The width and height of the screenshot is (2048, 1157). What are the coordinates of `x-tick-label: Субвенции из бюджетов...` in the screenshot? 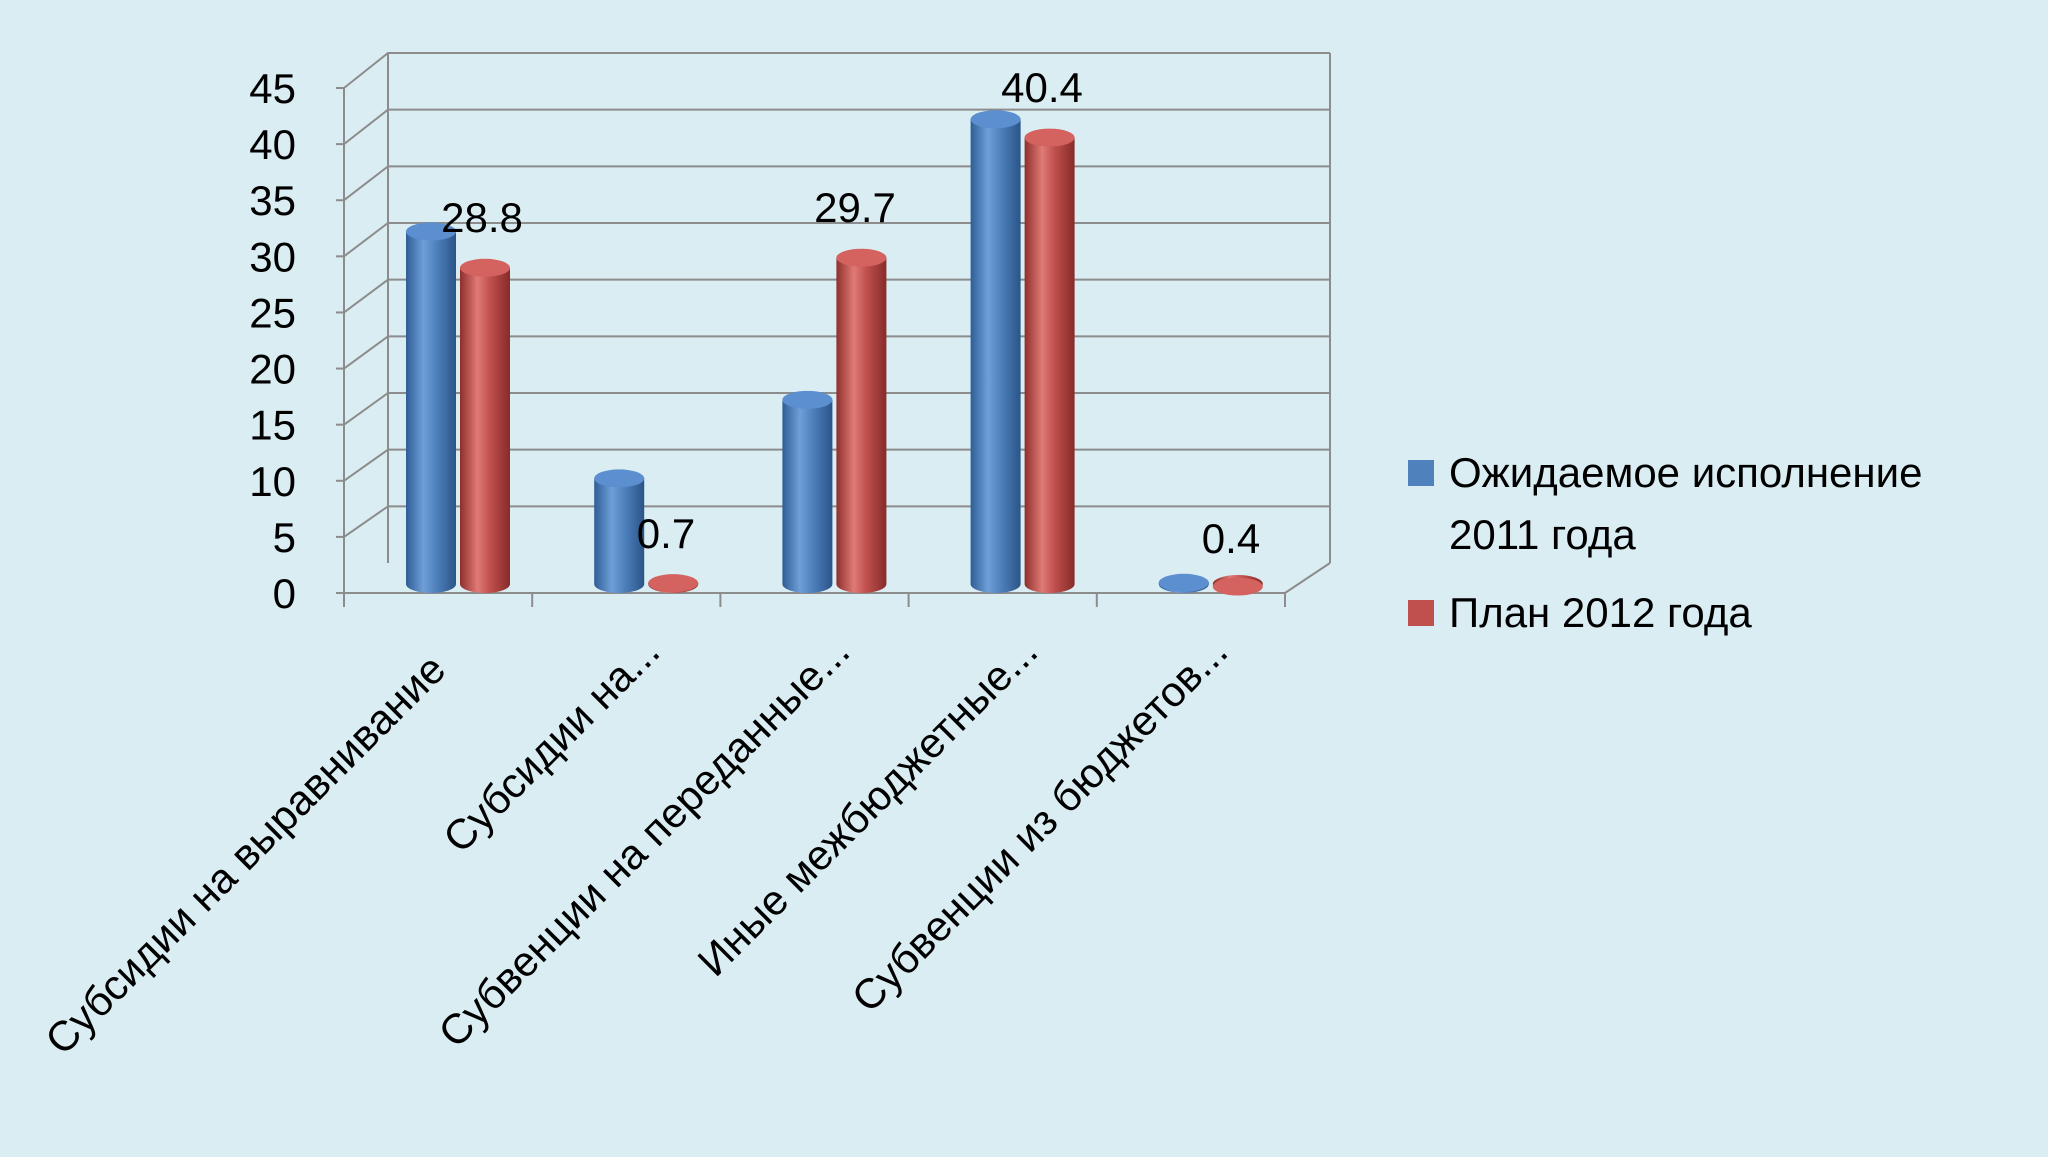 It's located at (1040, 824).